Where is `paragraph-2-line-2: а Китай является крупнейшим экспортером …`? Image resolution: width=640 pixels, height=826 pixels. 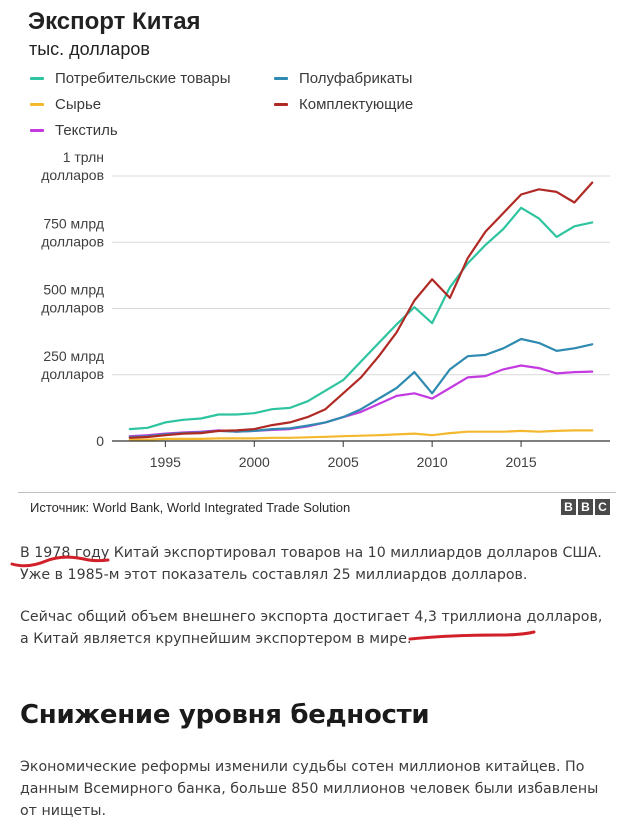 paragraph-2-line-2: а Китай является крупнейшим экспортером … is located at coordinates (216, 639).